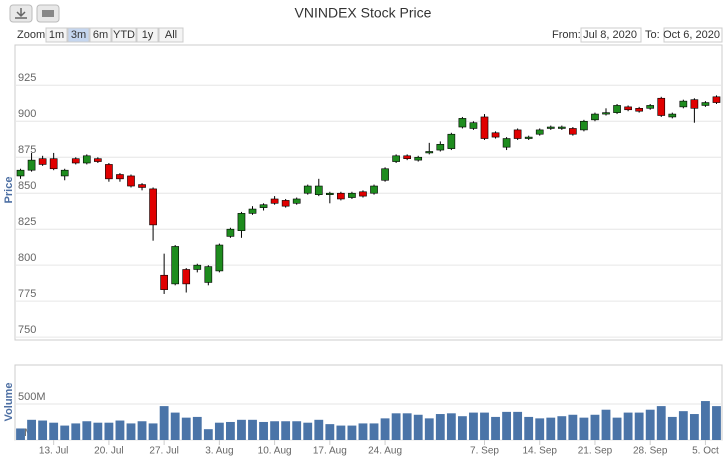  I want to click on y-tick-label: 900, so click(27, 114).